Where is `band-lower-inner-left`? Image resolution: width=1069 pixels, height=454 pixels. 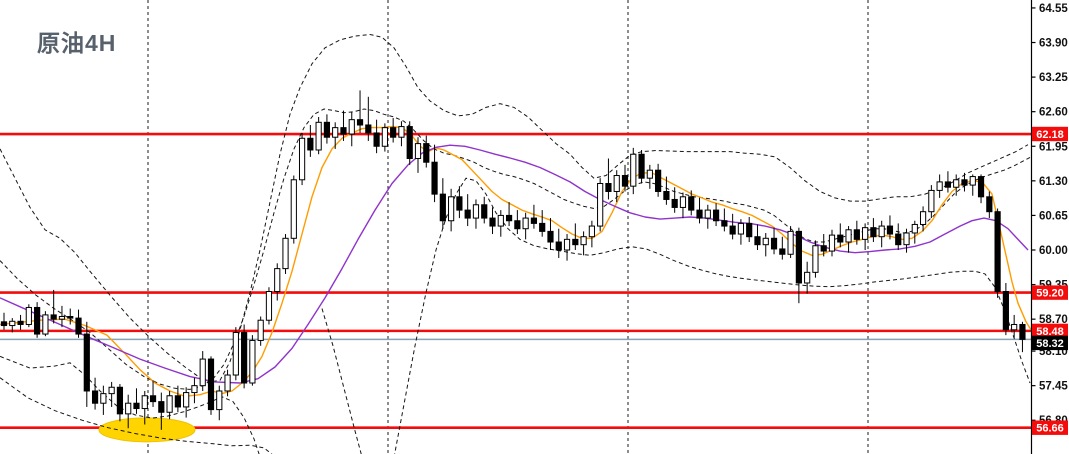 band-lower-inner-left is located at coordinates (130, 404).